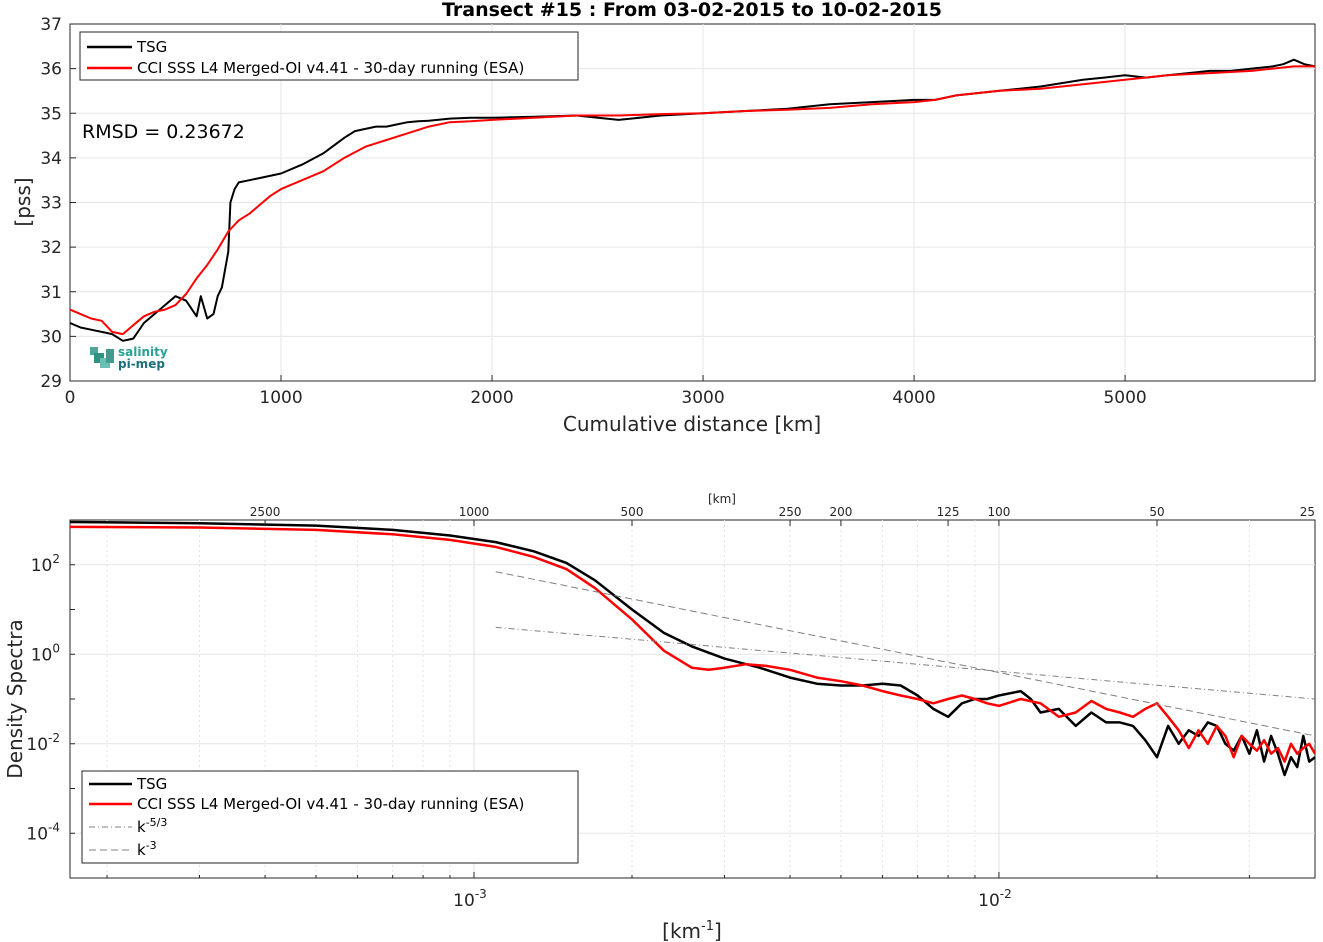 The width and height of the screenshot is (1323, 942). What do you see at coordinates (1124, 398) in the screenshot?
I see `top-xtick-label: 5000` at bounding box center [1124, 398].